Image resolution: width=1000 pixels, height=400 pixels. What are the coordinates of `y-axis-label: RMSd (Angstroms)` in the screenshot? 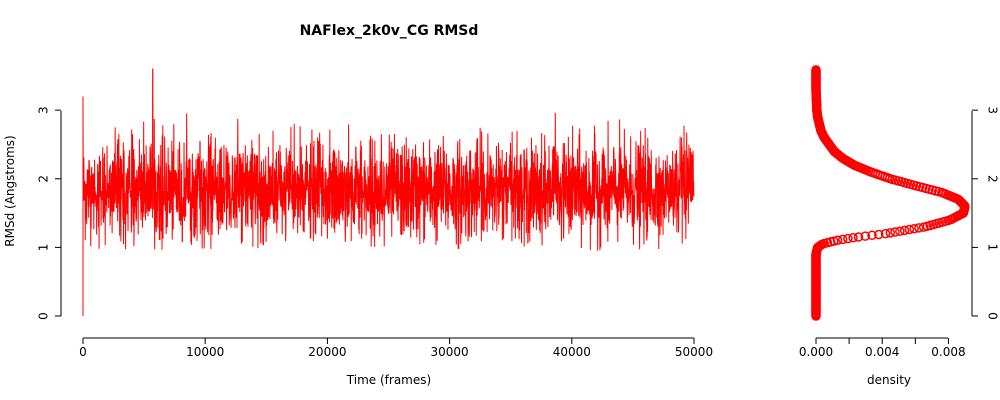 It's located at (10, 190).